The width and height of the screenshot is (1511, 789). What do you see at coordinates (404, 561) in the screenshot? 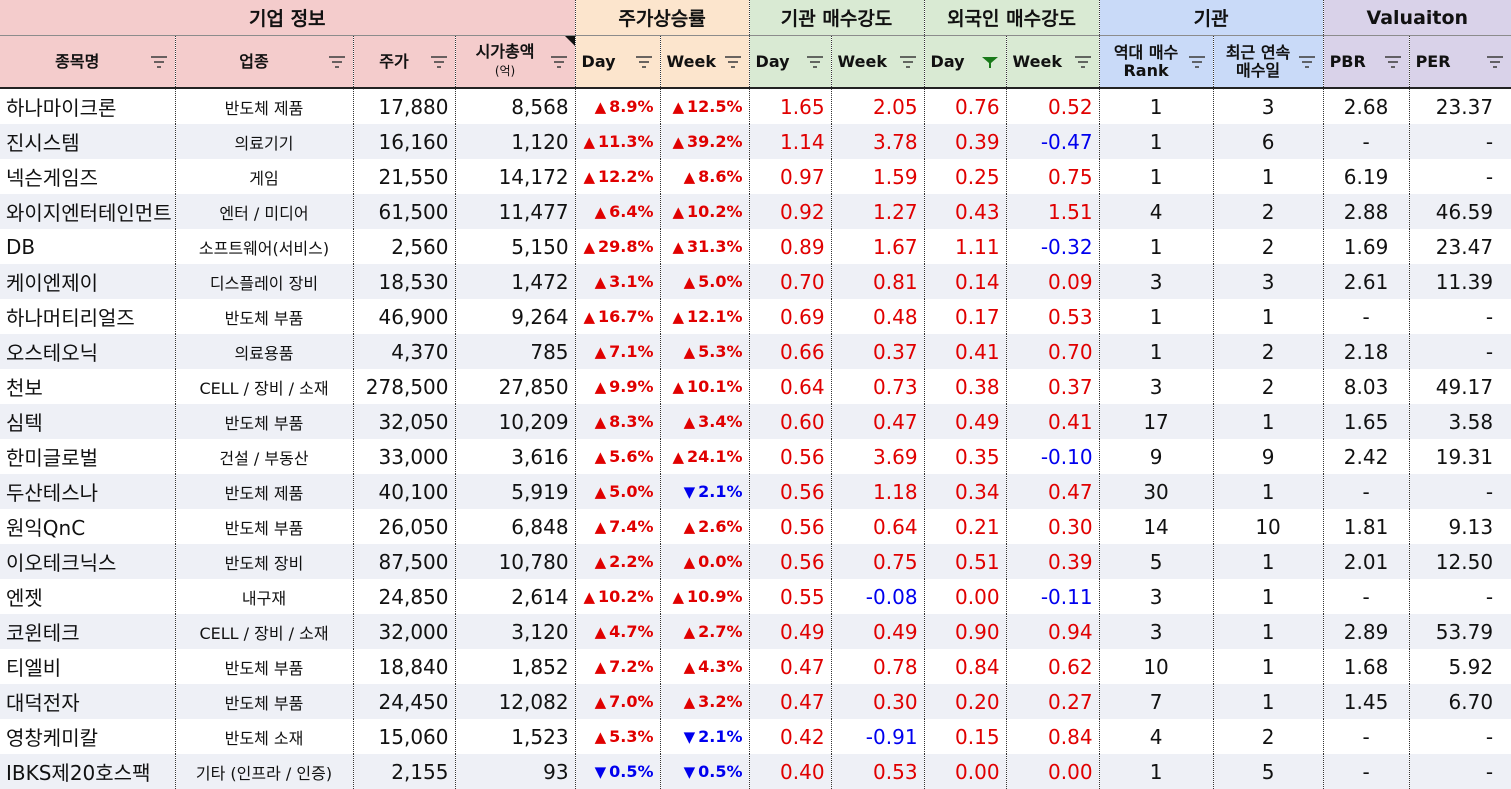
I see `stock-price: 87,500` at bounding box center [404, 561].